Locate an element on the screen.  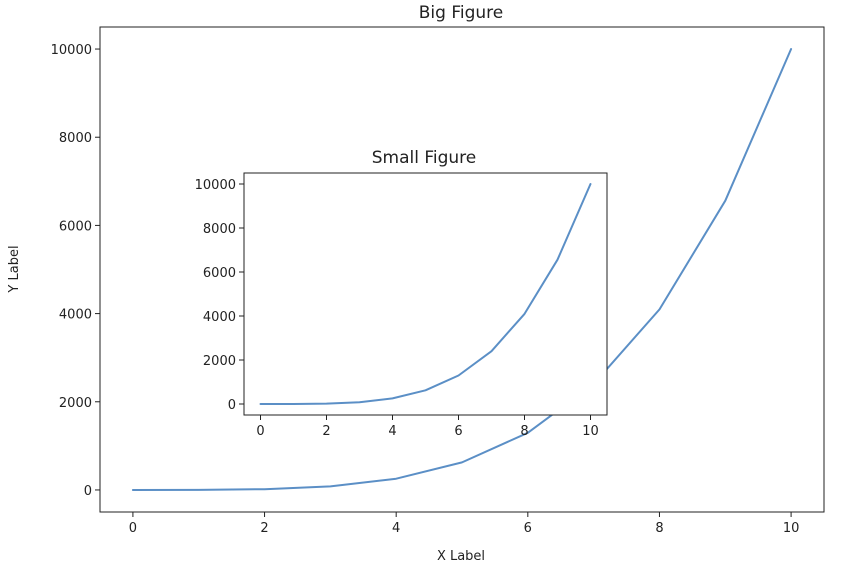
big-y-tick-label: 6000 is located at coordinates (75, 226).